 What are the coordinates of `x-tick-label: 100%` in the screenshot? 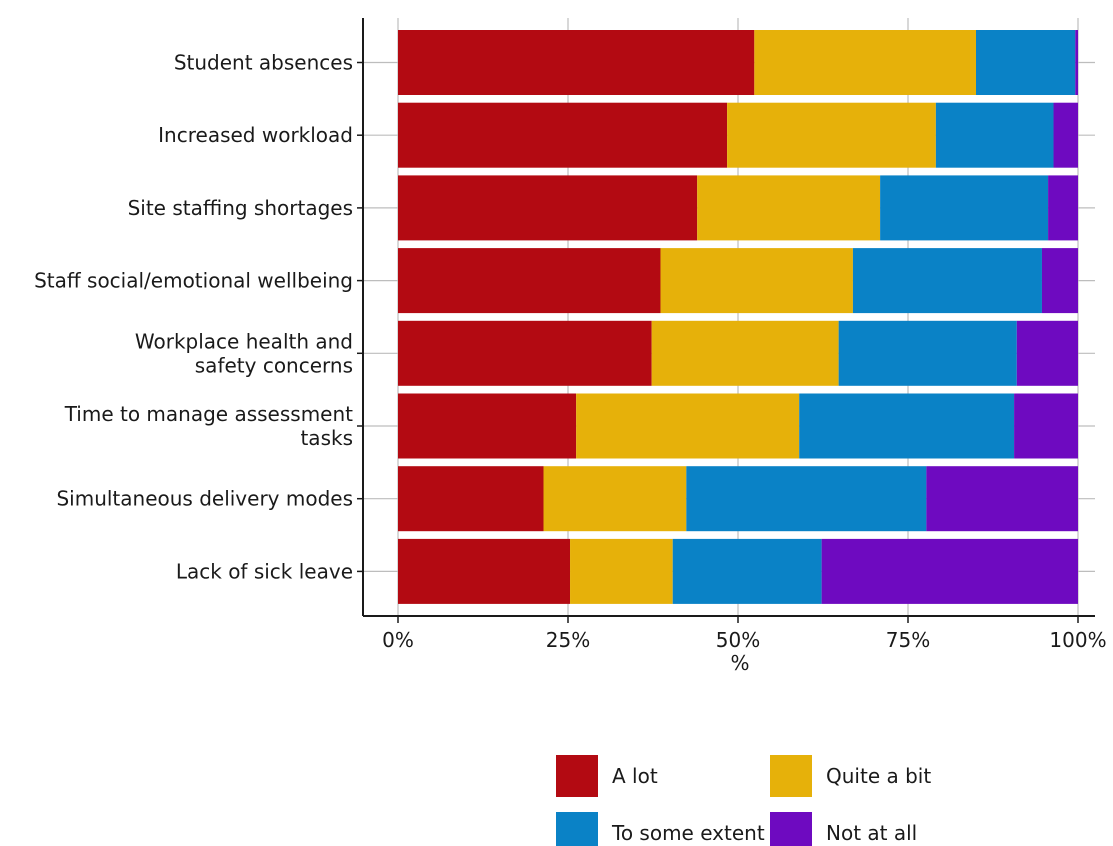 It's located at (1077, 640).